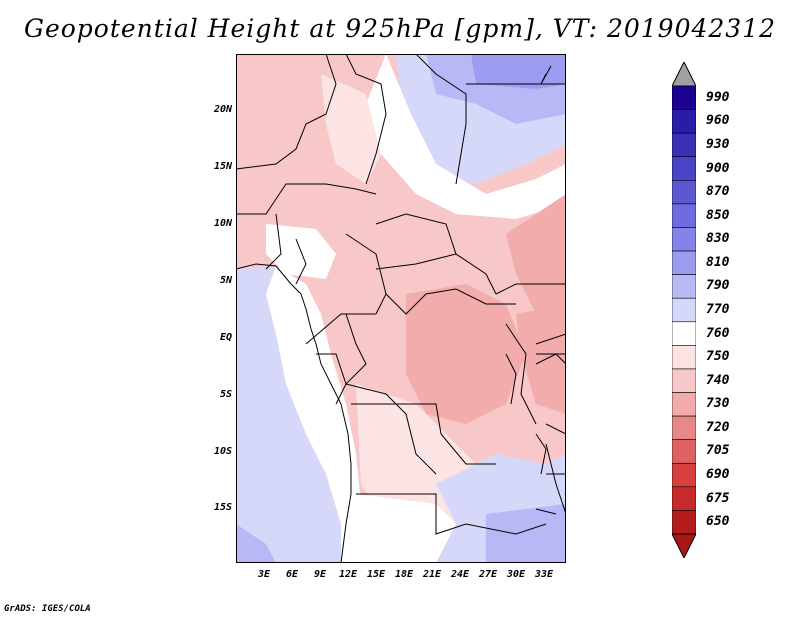 The image size is (800, 618). What do you see at coordinates (222, 223) in the screenshot?
I see `lat-label: 10N` at bounding box center [222, 223].